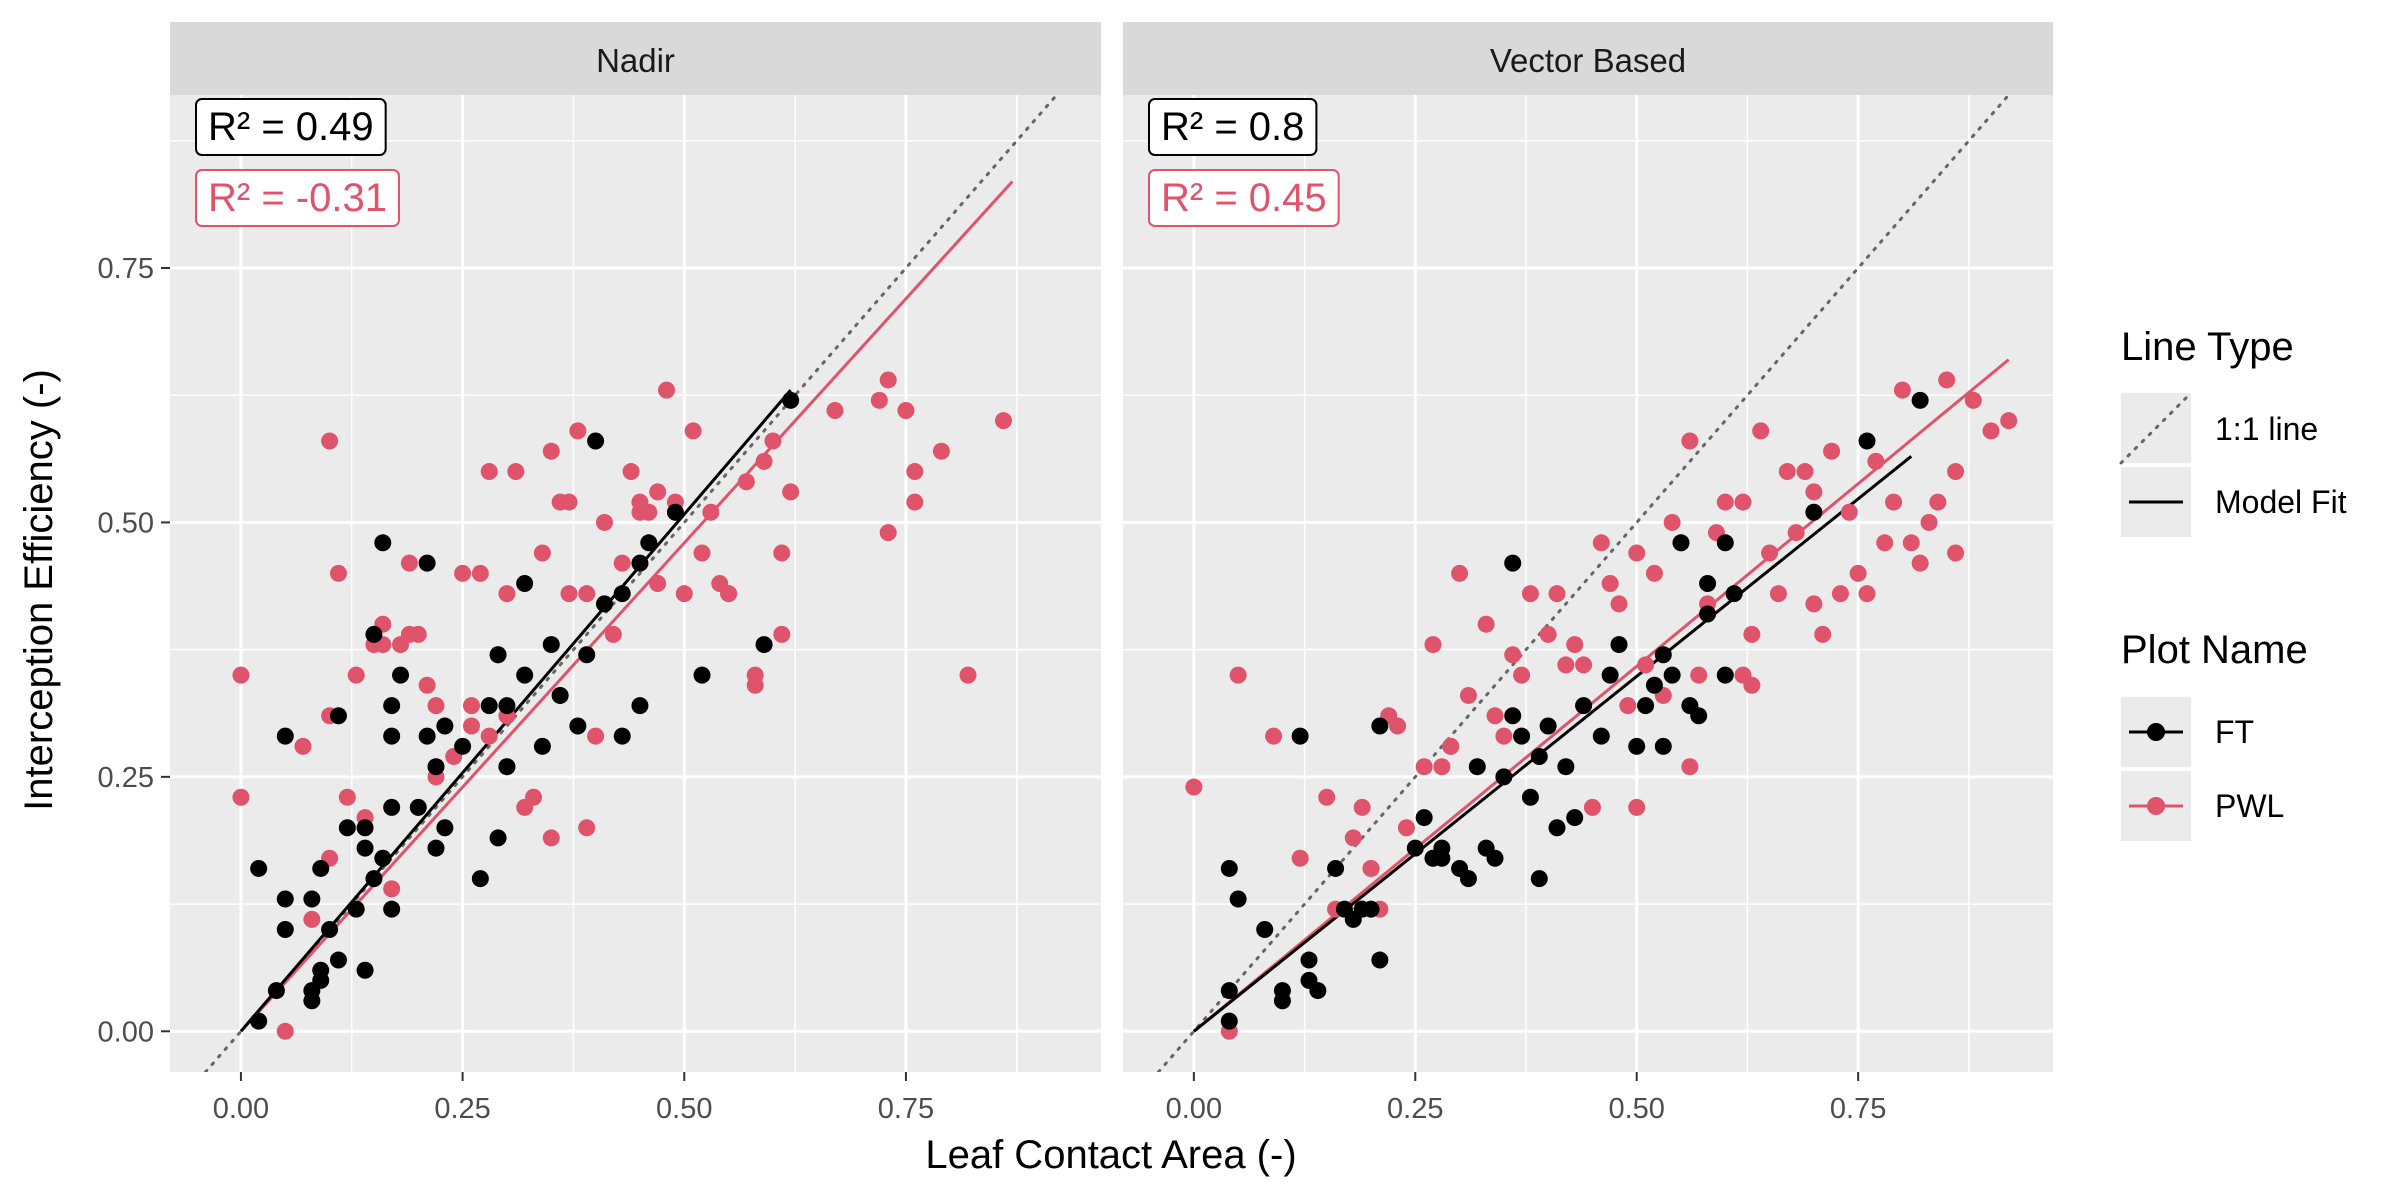 Image resolution: width=2400 pixels, height=1200 pixels. I want to click on r2-annotation-text: R² = 0.45, so click(1244, 198).